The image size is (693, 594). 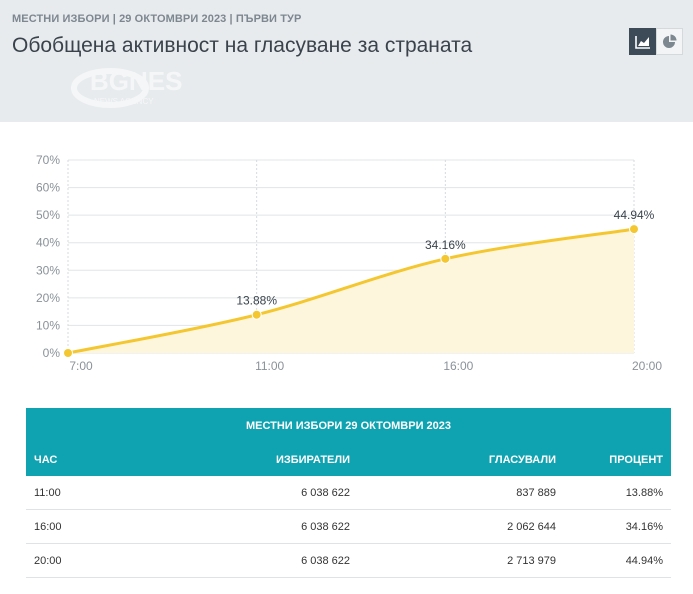 I want to click on cell-hour: 11:00, so click(x=69, y=493).